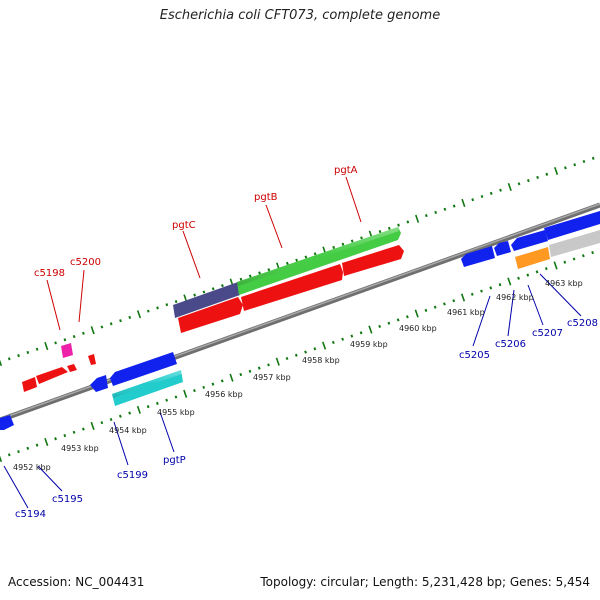 The image size is (600, 600). What do you see at coordinates (143, 369) in the screenshot?
I see `gene-c5199-arrow` at bounding box center [143, 369].